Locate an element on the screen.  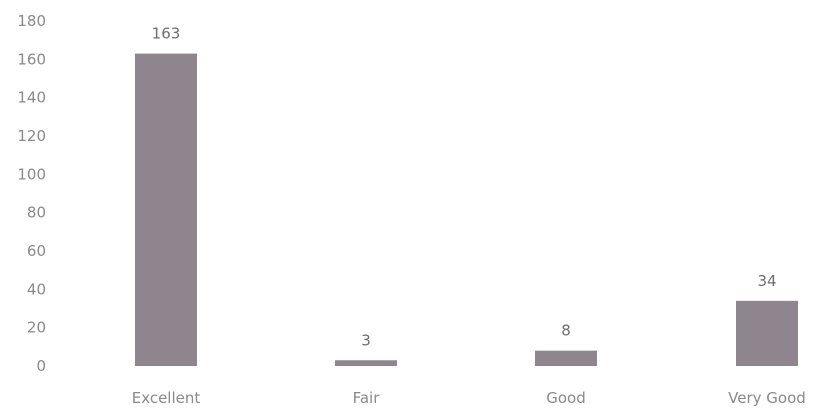
data-label-good: 8 is located at coordinates (566, 331).